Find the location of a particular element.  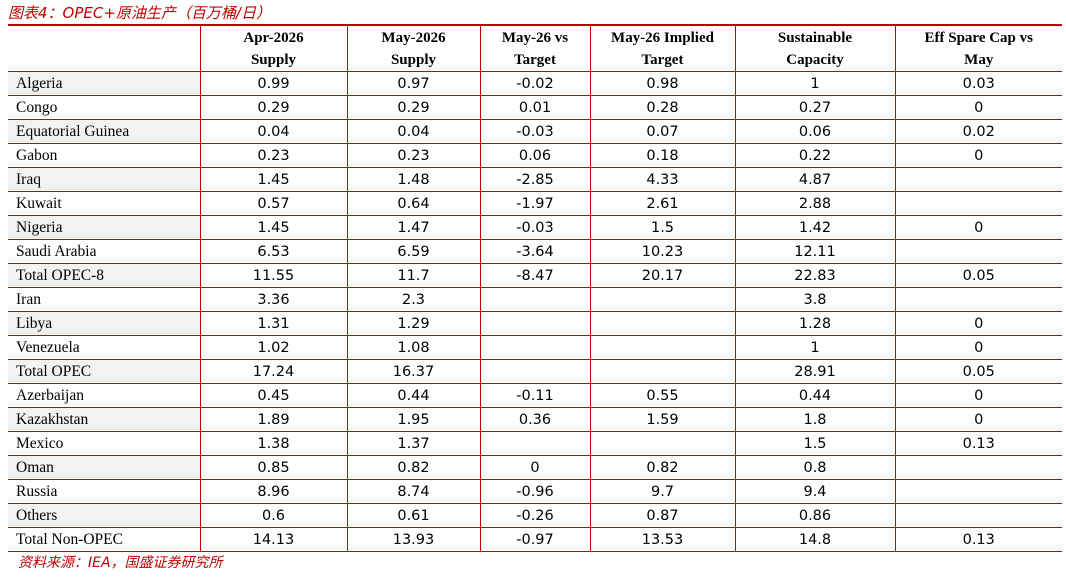

value-cell: 0.8 is located at coordinates (814, 467).